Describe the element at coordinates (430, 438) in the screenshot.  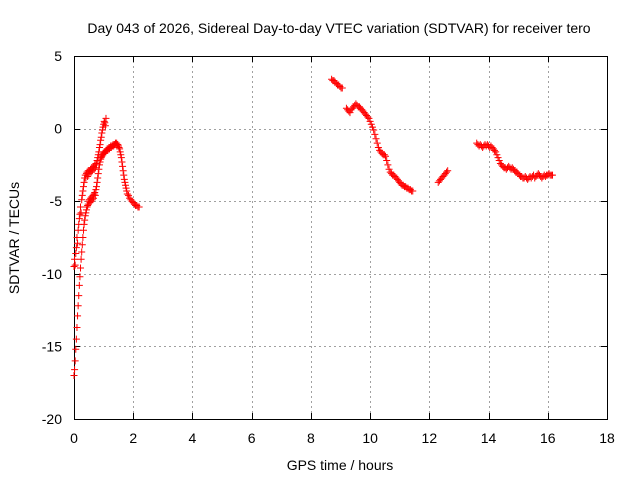
I see `x-tick-label: 12` at that location.